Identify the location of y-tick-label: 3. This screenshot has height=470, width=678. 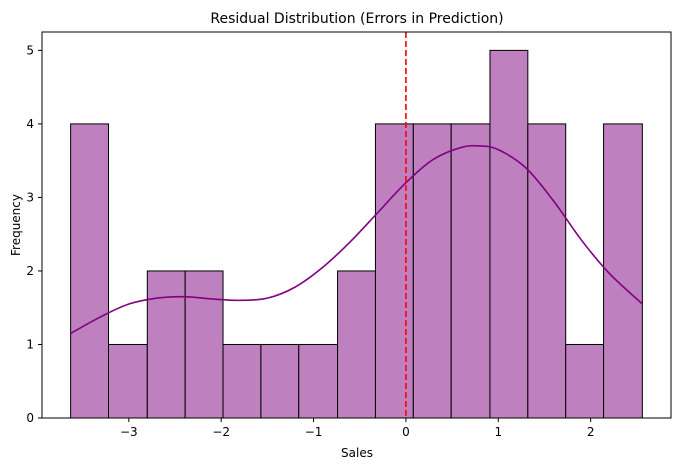
(30, 197).